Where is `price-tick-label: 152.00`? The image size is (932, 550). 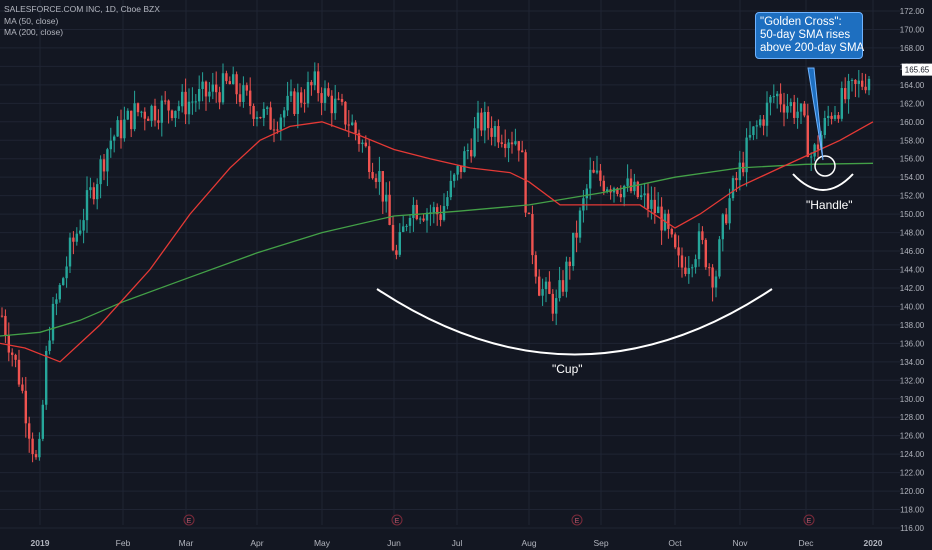
price-tick-label: 152.00 is located at coordinates (912, 196).